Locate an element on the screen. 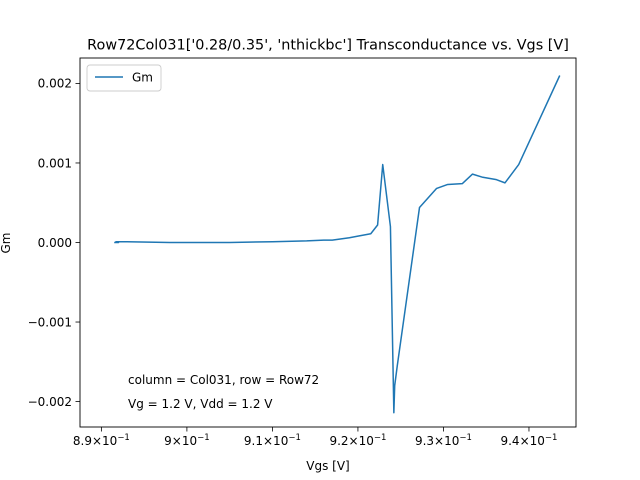  y-tick-label: 0.001 is located at coordinates (55, 163).